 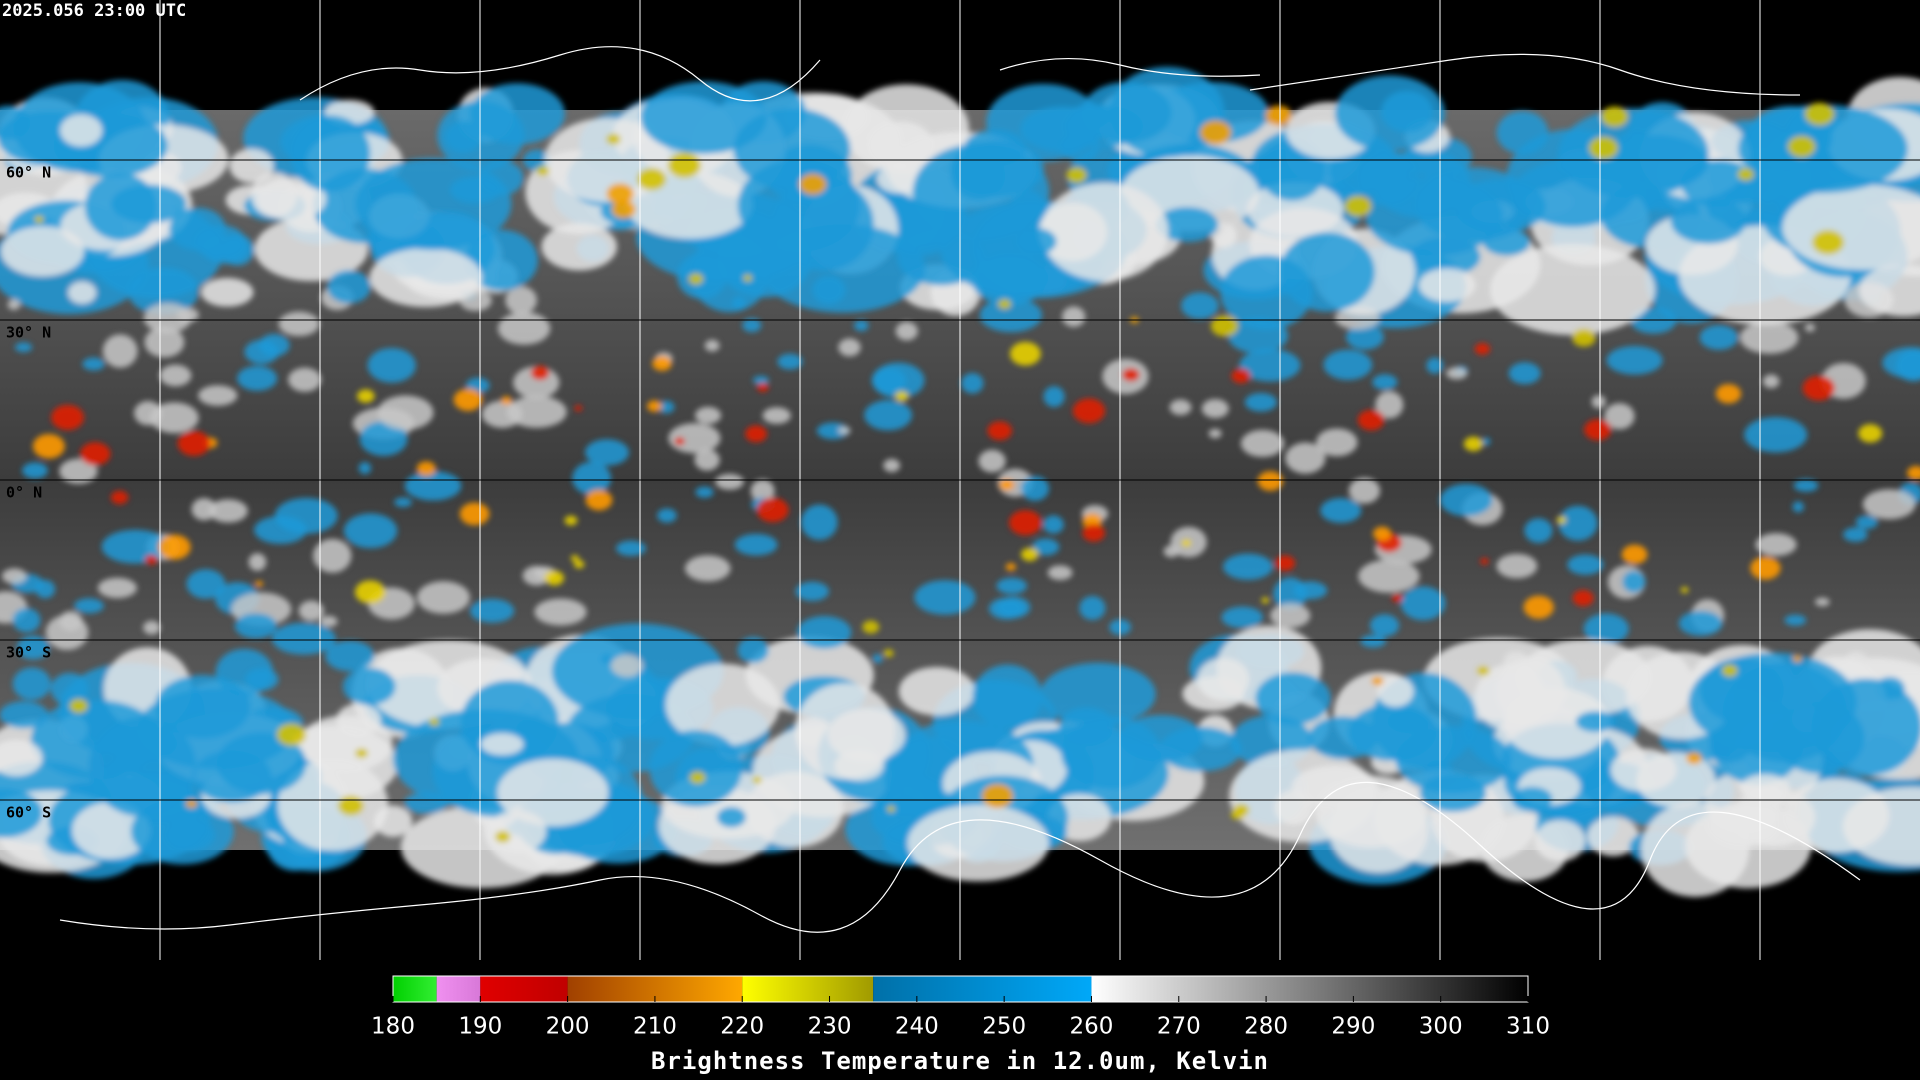 What do you see at coordinates (28, 333) in the screenshot?
I see `lat-label: 30° N` at bounding box center [28, 333].